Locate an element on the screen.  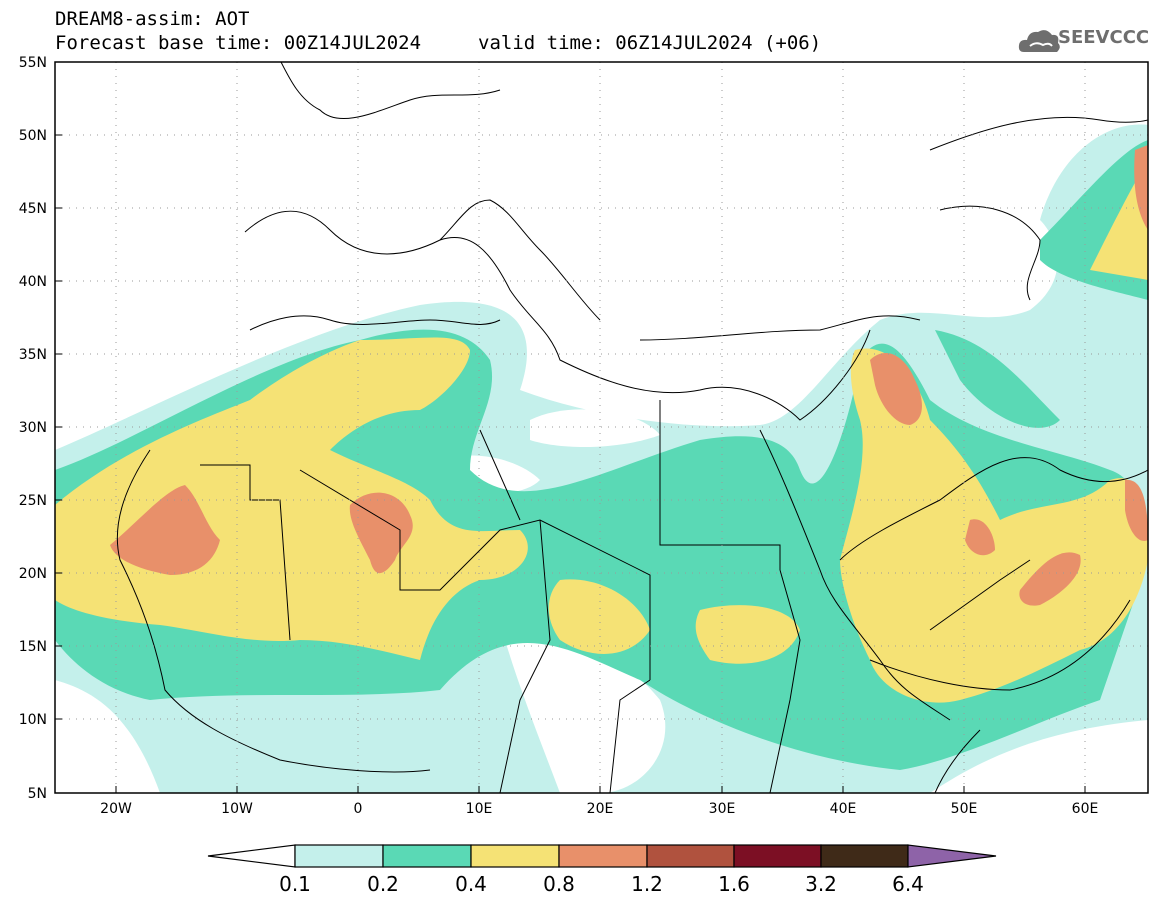
colorbar-label: 6.4 is located at coordinates (908, 884).